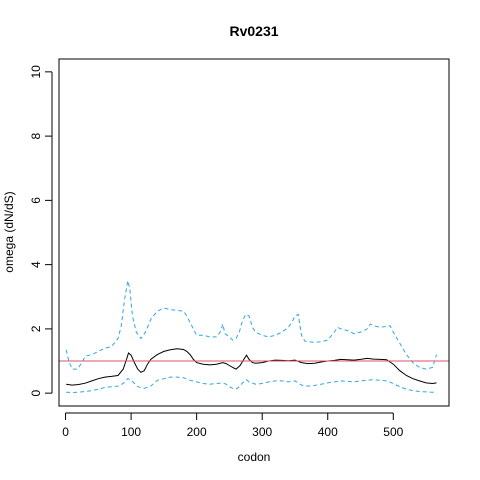 The width and height of the screenshot is (480, 480). I want to click on y-axis-label: omega (dN/dS), so click(9, 231).